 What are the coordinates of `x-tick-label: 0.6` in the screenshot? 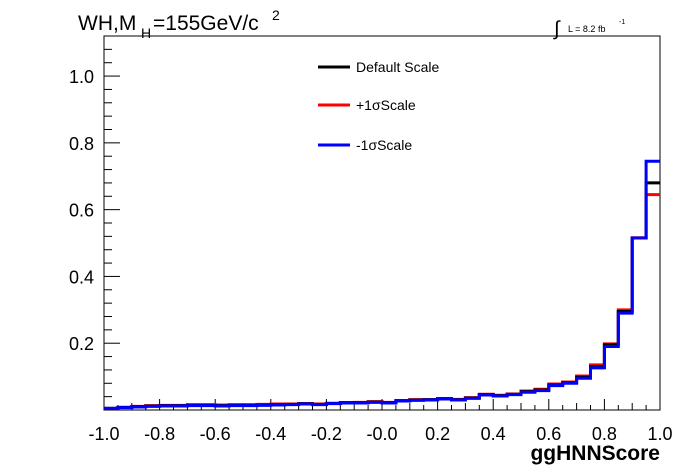 It's located at (548, 434).